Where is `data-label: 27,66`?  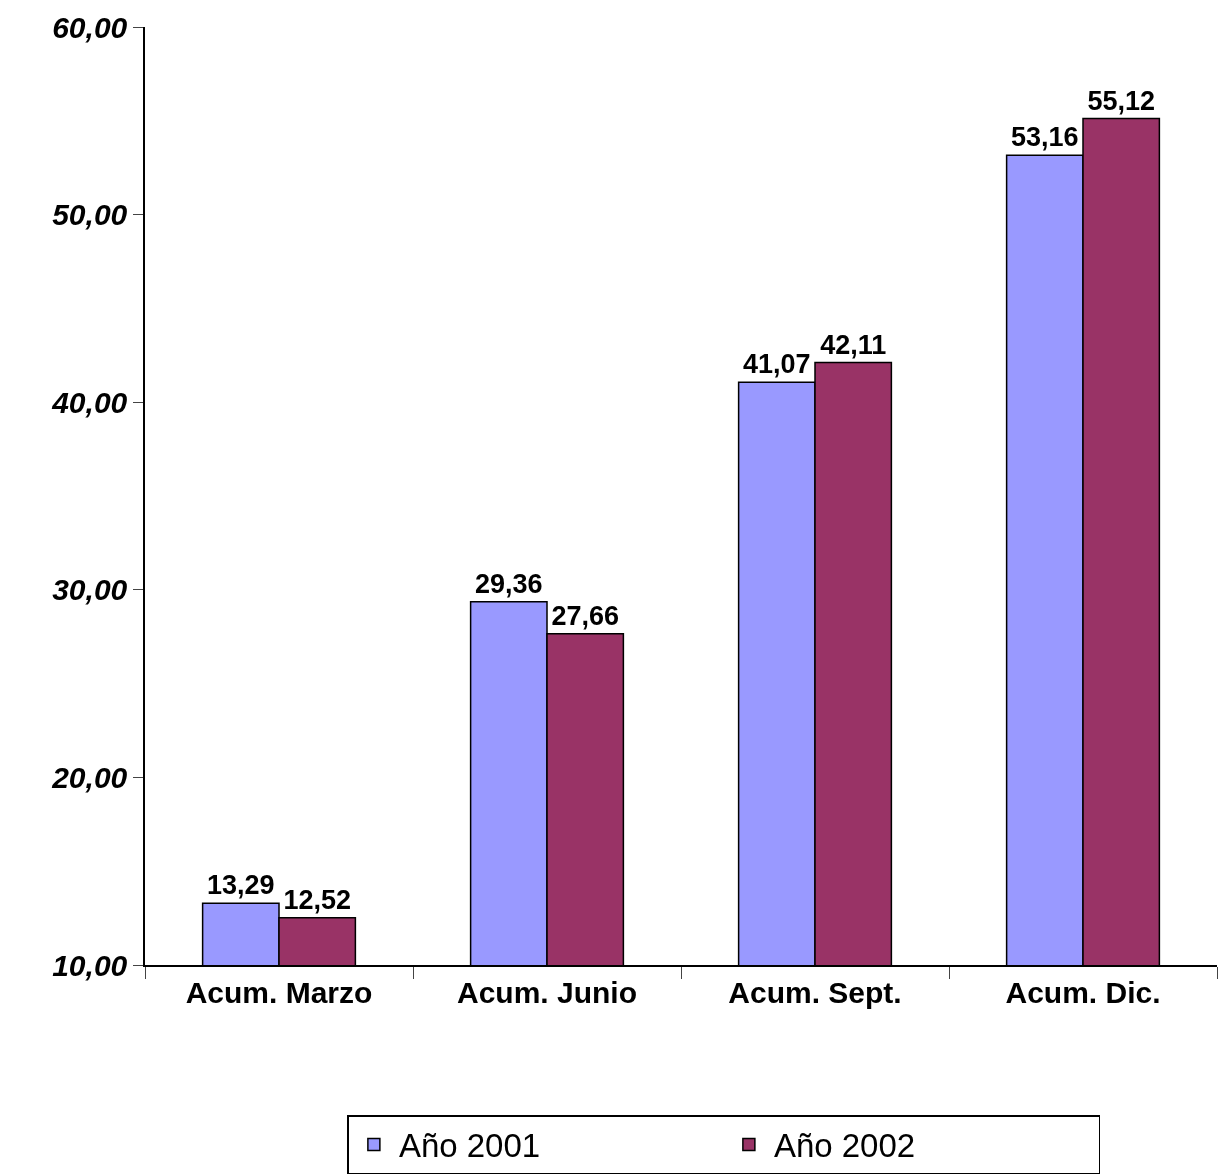 data-label: 27,66 is located at coordinates (585, 615).